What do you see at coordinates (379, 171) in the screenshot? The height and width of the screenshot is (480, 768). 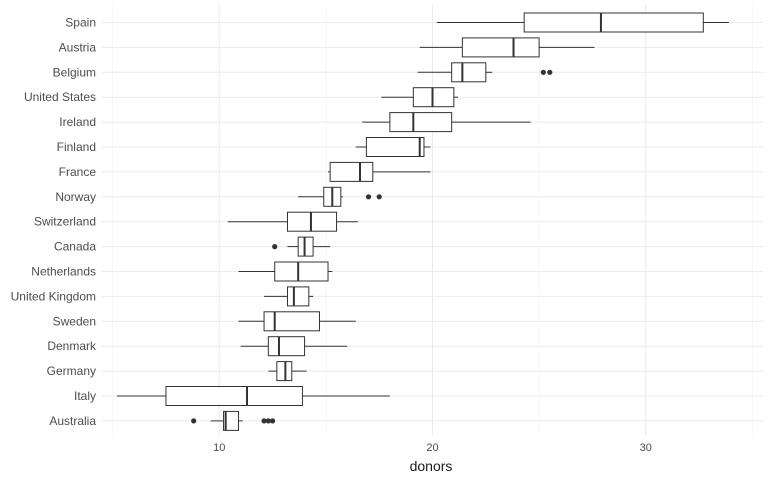 I see `box-france` at bounding box center [379, 171].